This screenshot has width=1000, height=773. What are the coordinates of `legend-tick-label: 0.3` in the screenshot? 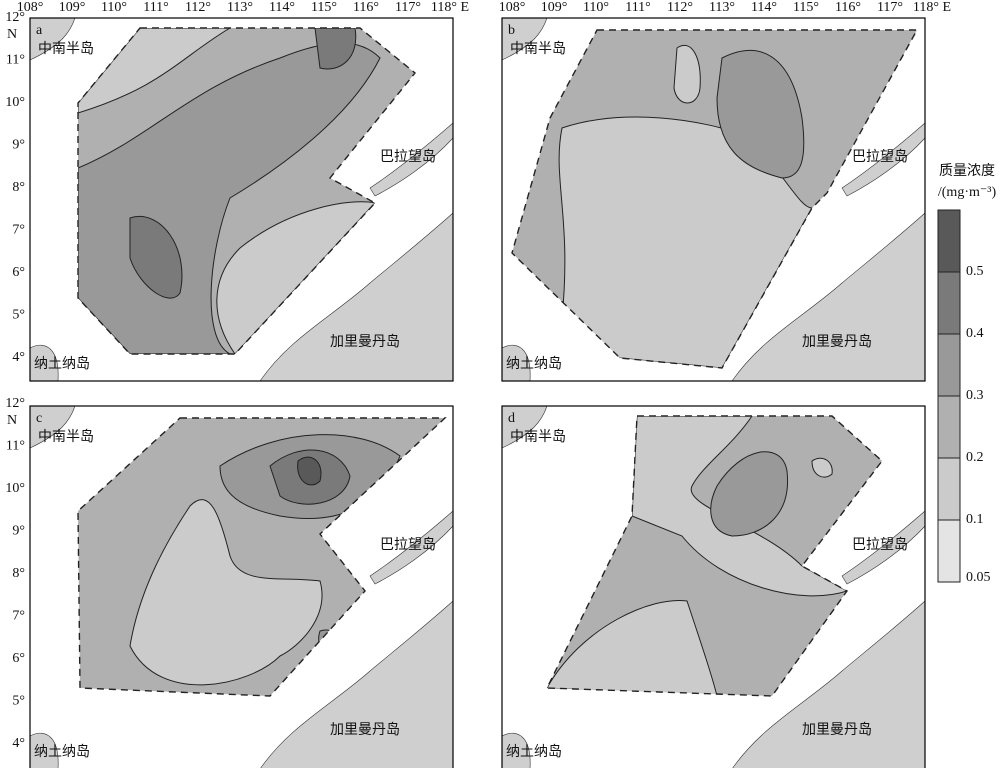 It's located at (975, 395).